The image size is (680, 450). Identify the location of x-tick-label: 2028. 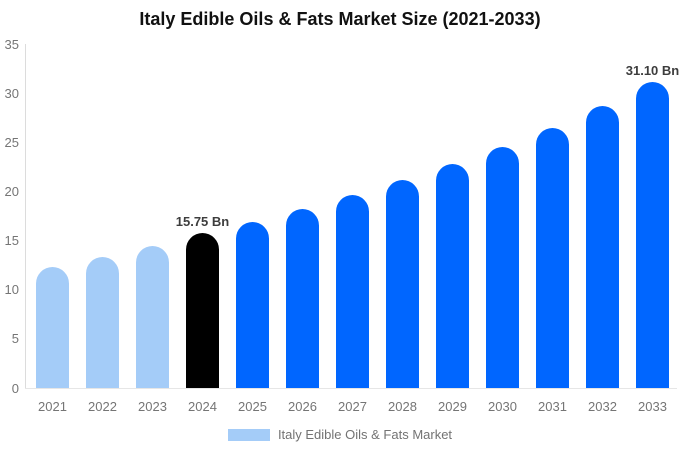
(402, 406).